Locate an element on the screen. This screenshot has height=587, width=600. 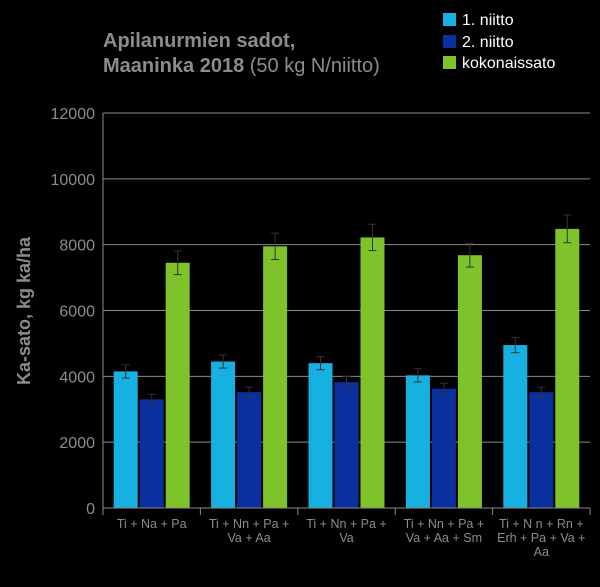
y-tick-2000: 2000 is located at coordinates (77, 443).